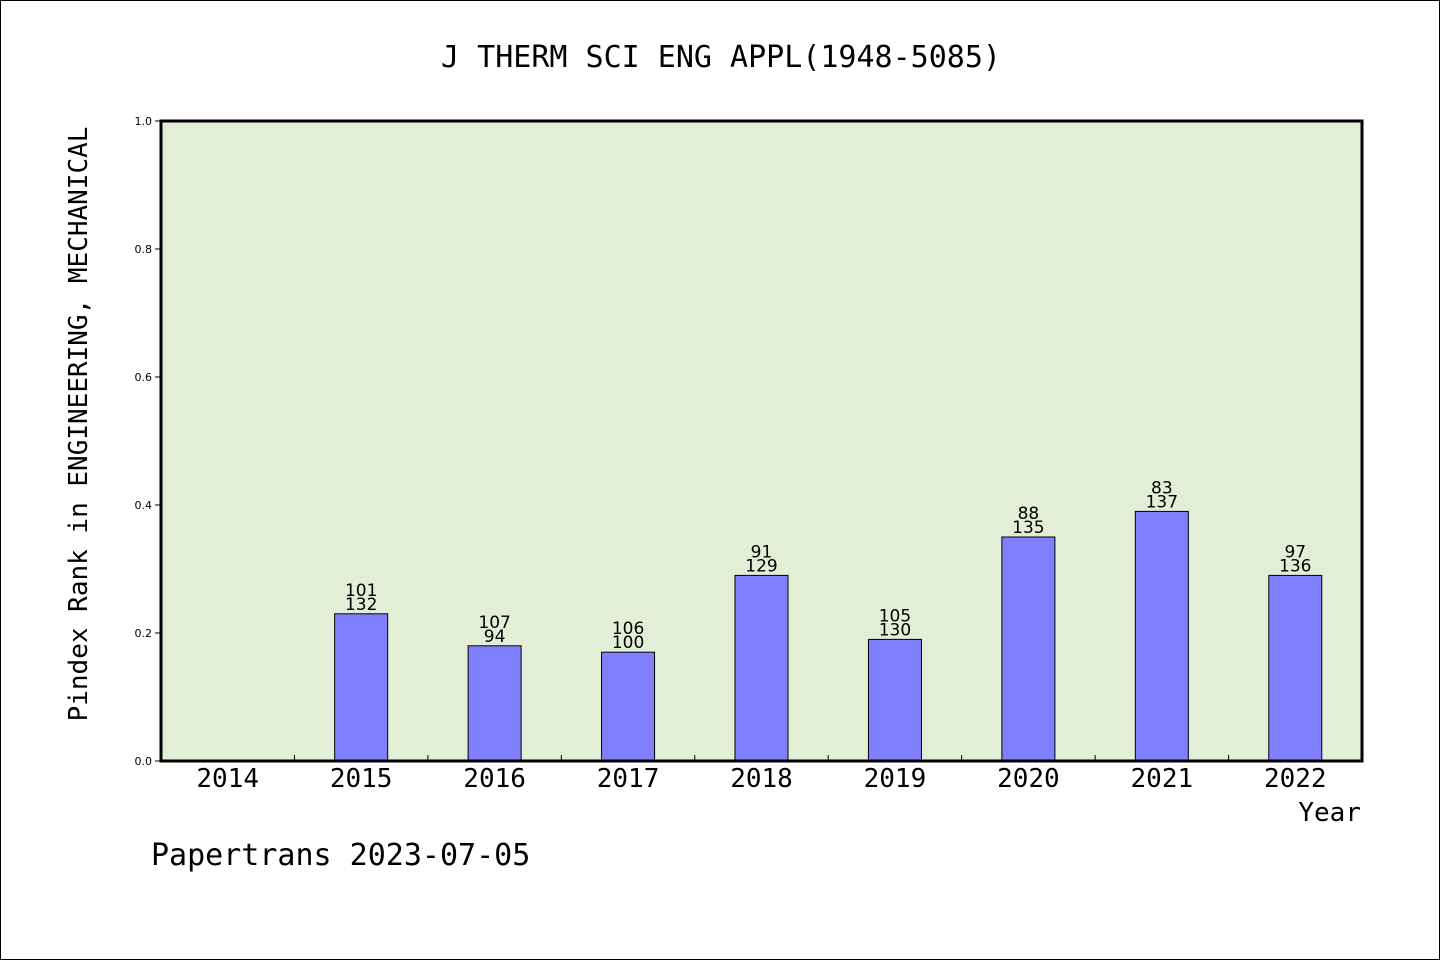 Image resolution: width=1440 pixels, height=961 pixels. Describe the element at coordinates (1162, 779) in the screenshot. I see `x-tick-label: 2021` at that location.